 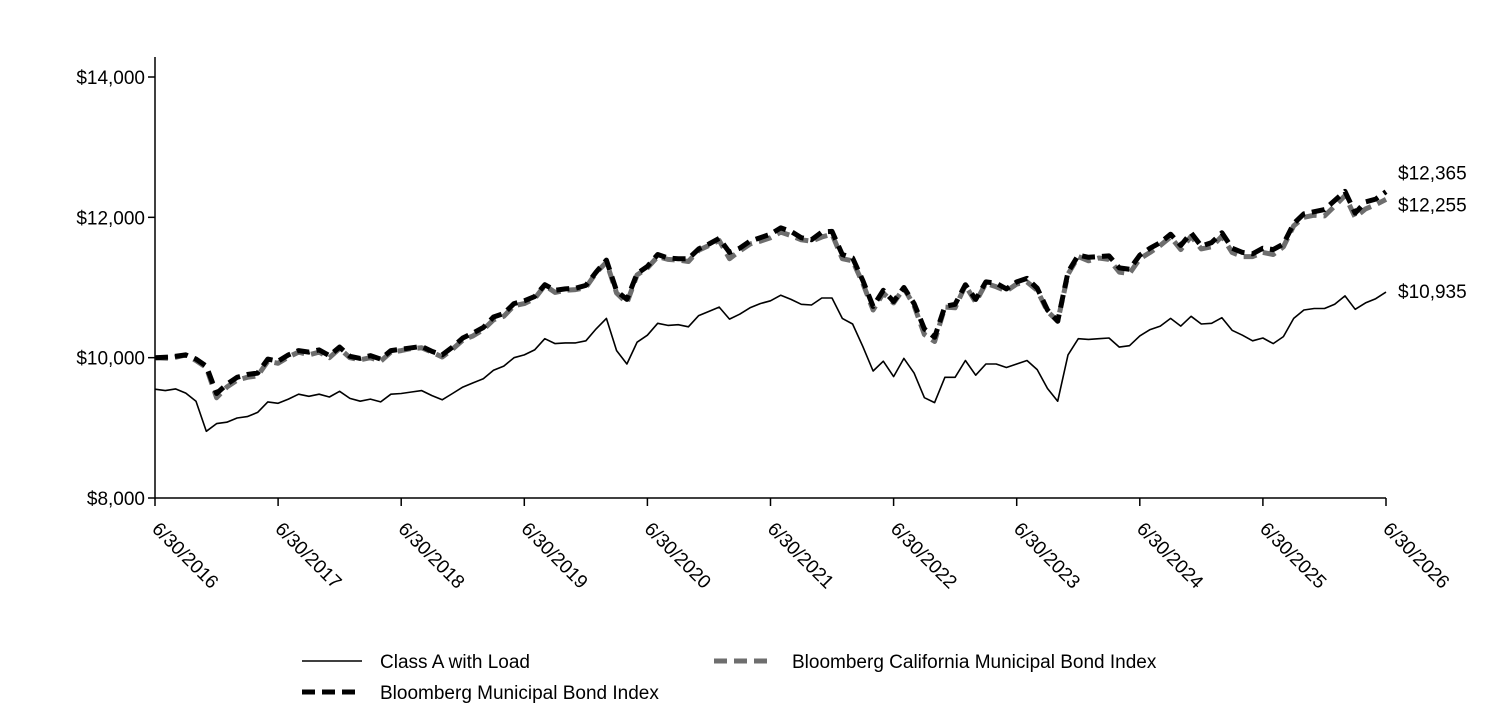 I want to click on x-tick-label: 6/30/2021, so click(x=800, y=556).